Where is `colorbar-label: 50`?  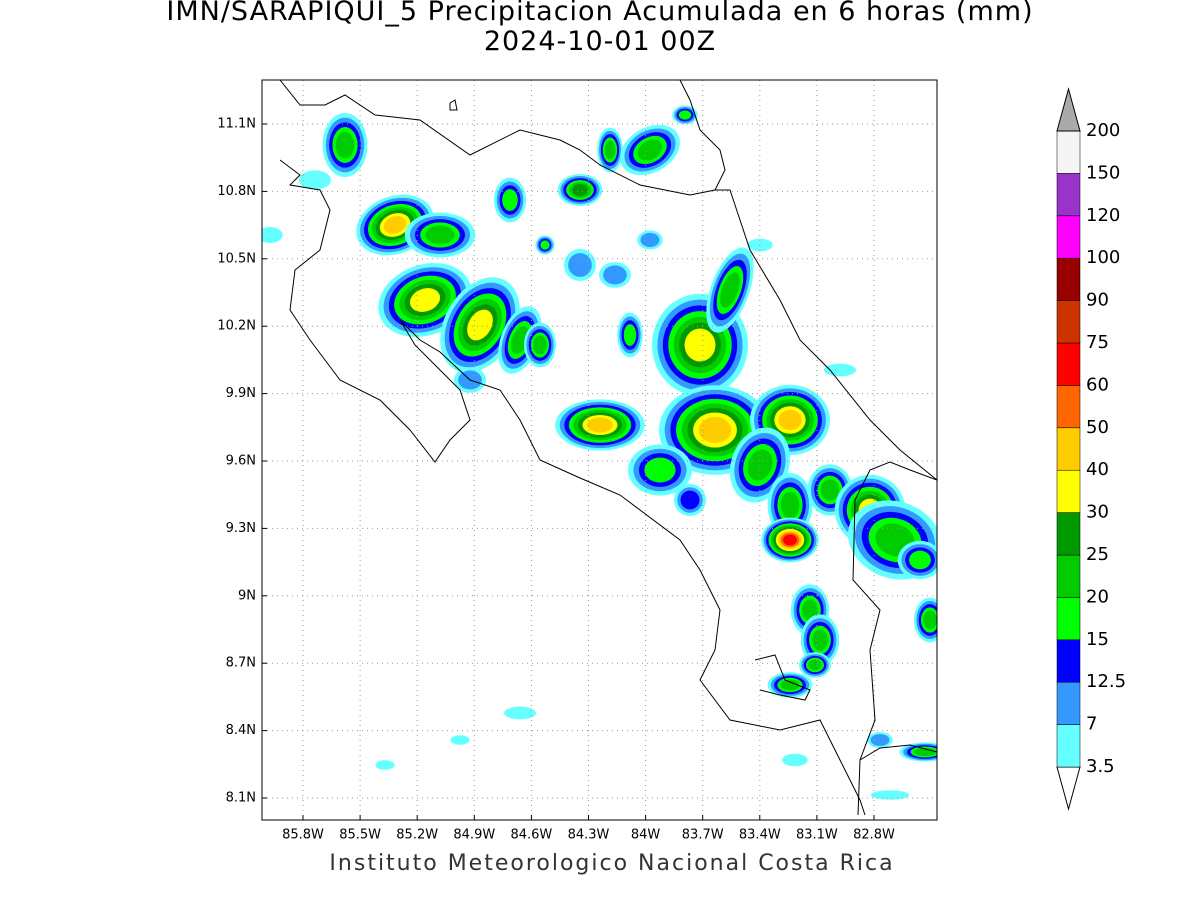
colorbar-label: 50 is located at coordinates (1097, 427).